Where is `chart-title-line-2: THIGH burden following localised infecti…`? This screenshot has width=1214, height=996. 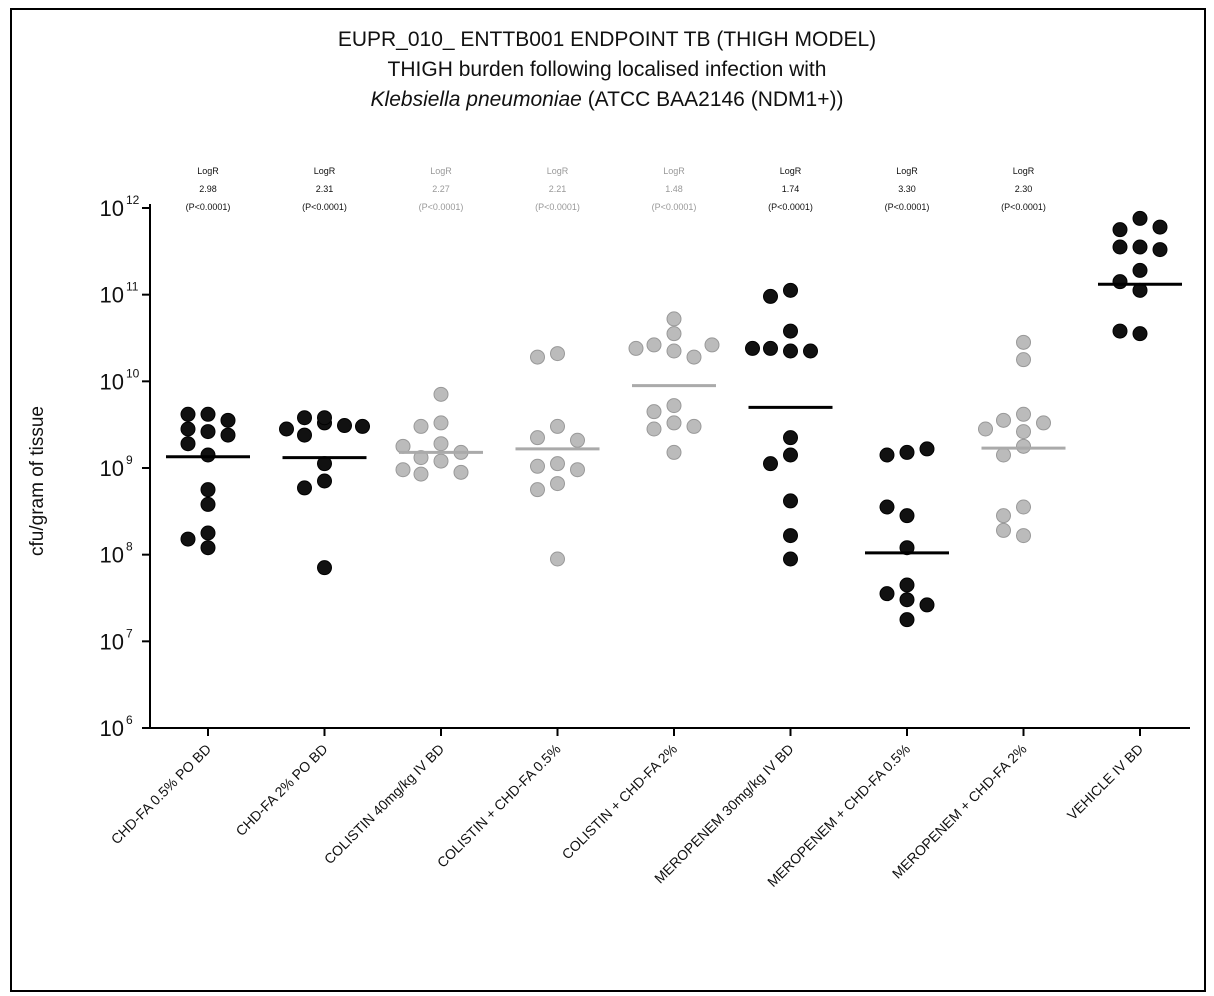 chart-title-line-2: THIGH burden following localised infecti… is located at coordinates (607, 69).